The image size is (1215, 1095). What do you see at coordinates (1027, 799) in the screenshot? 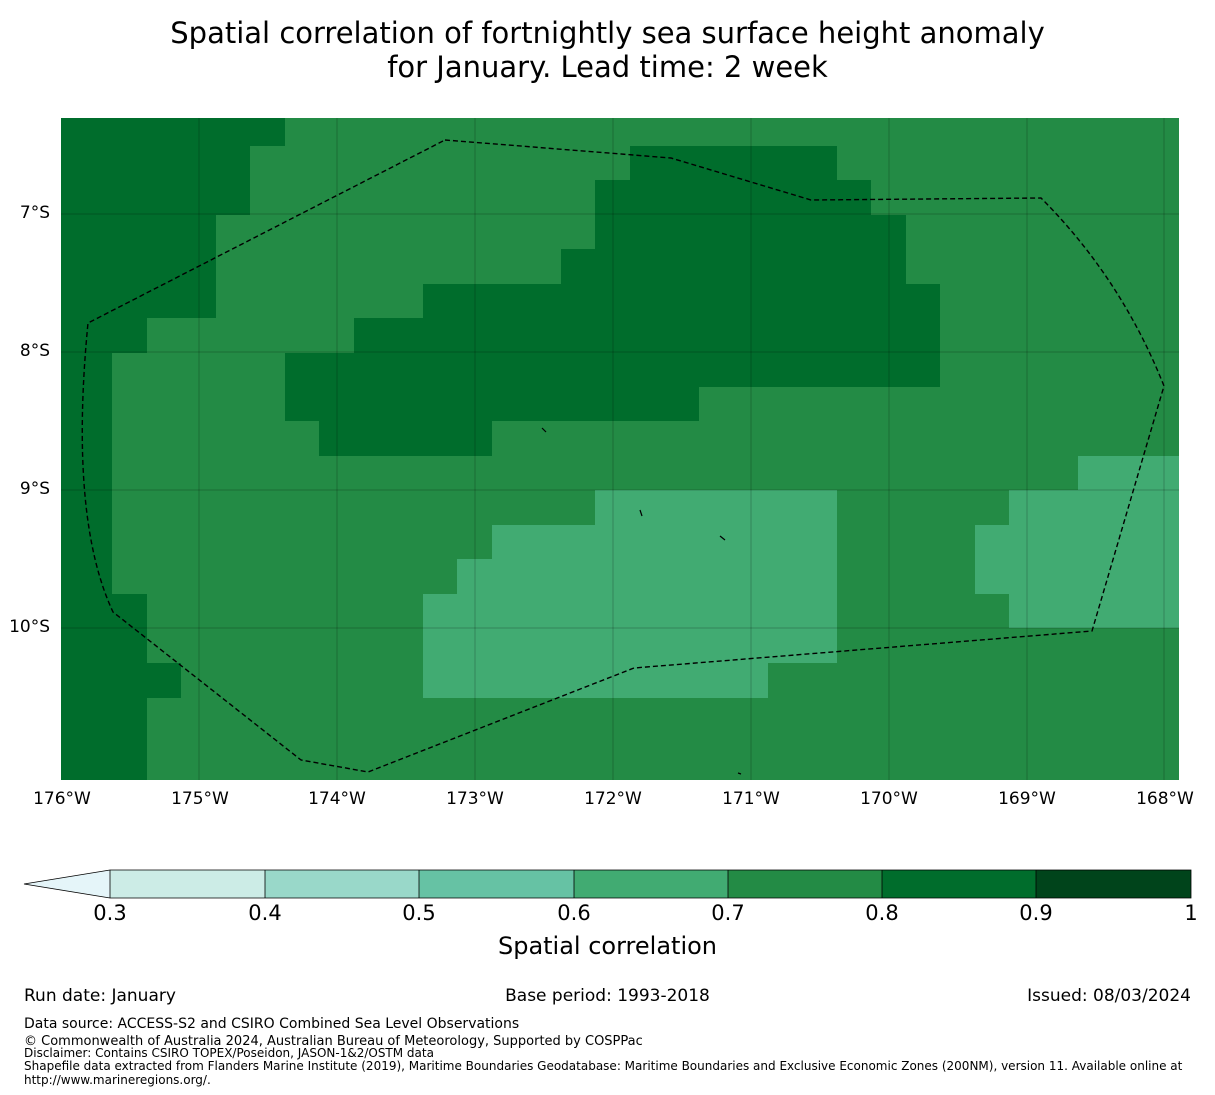
I see `lon-label-169w: 169°W` at bounding box center [1027, 799].